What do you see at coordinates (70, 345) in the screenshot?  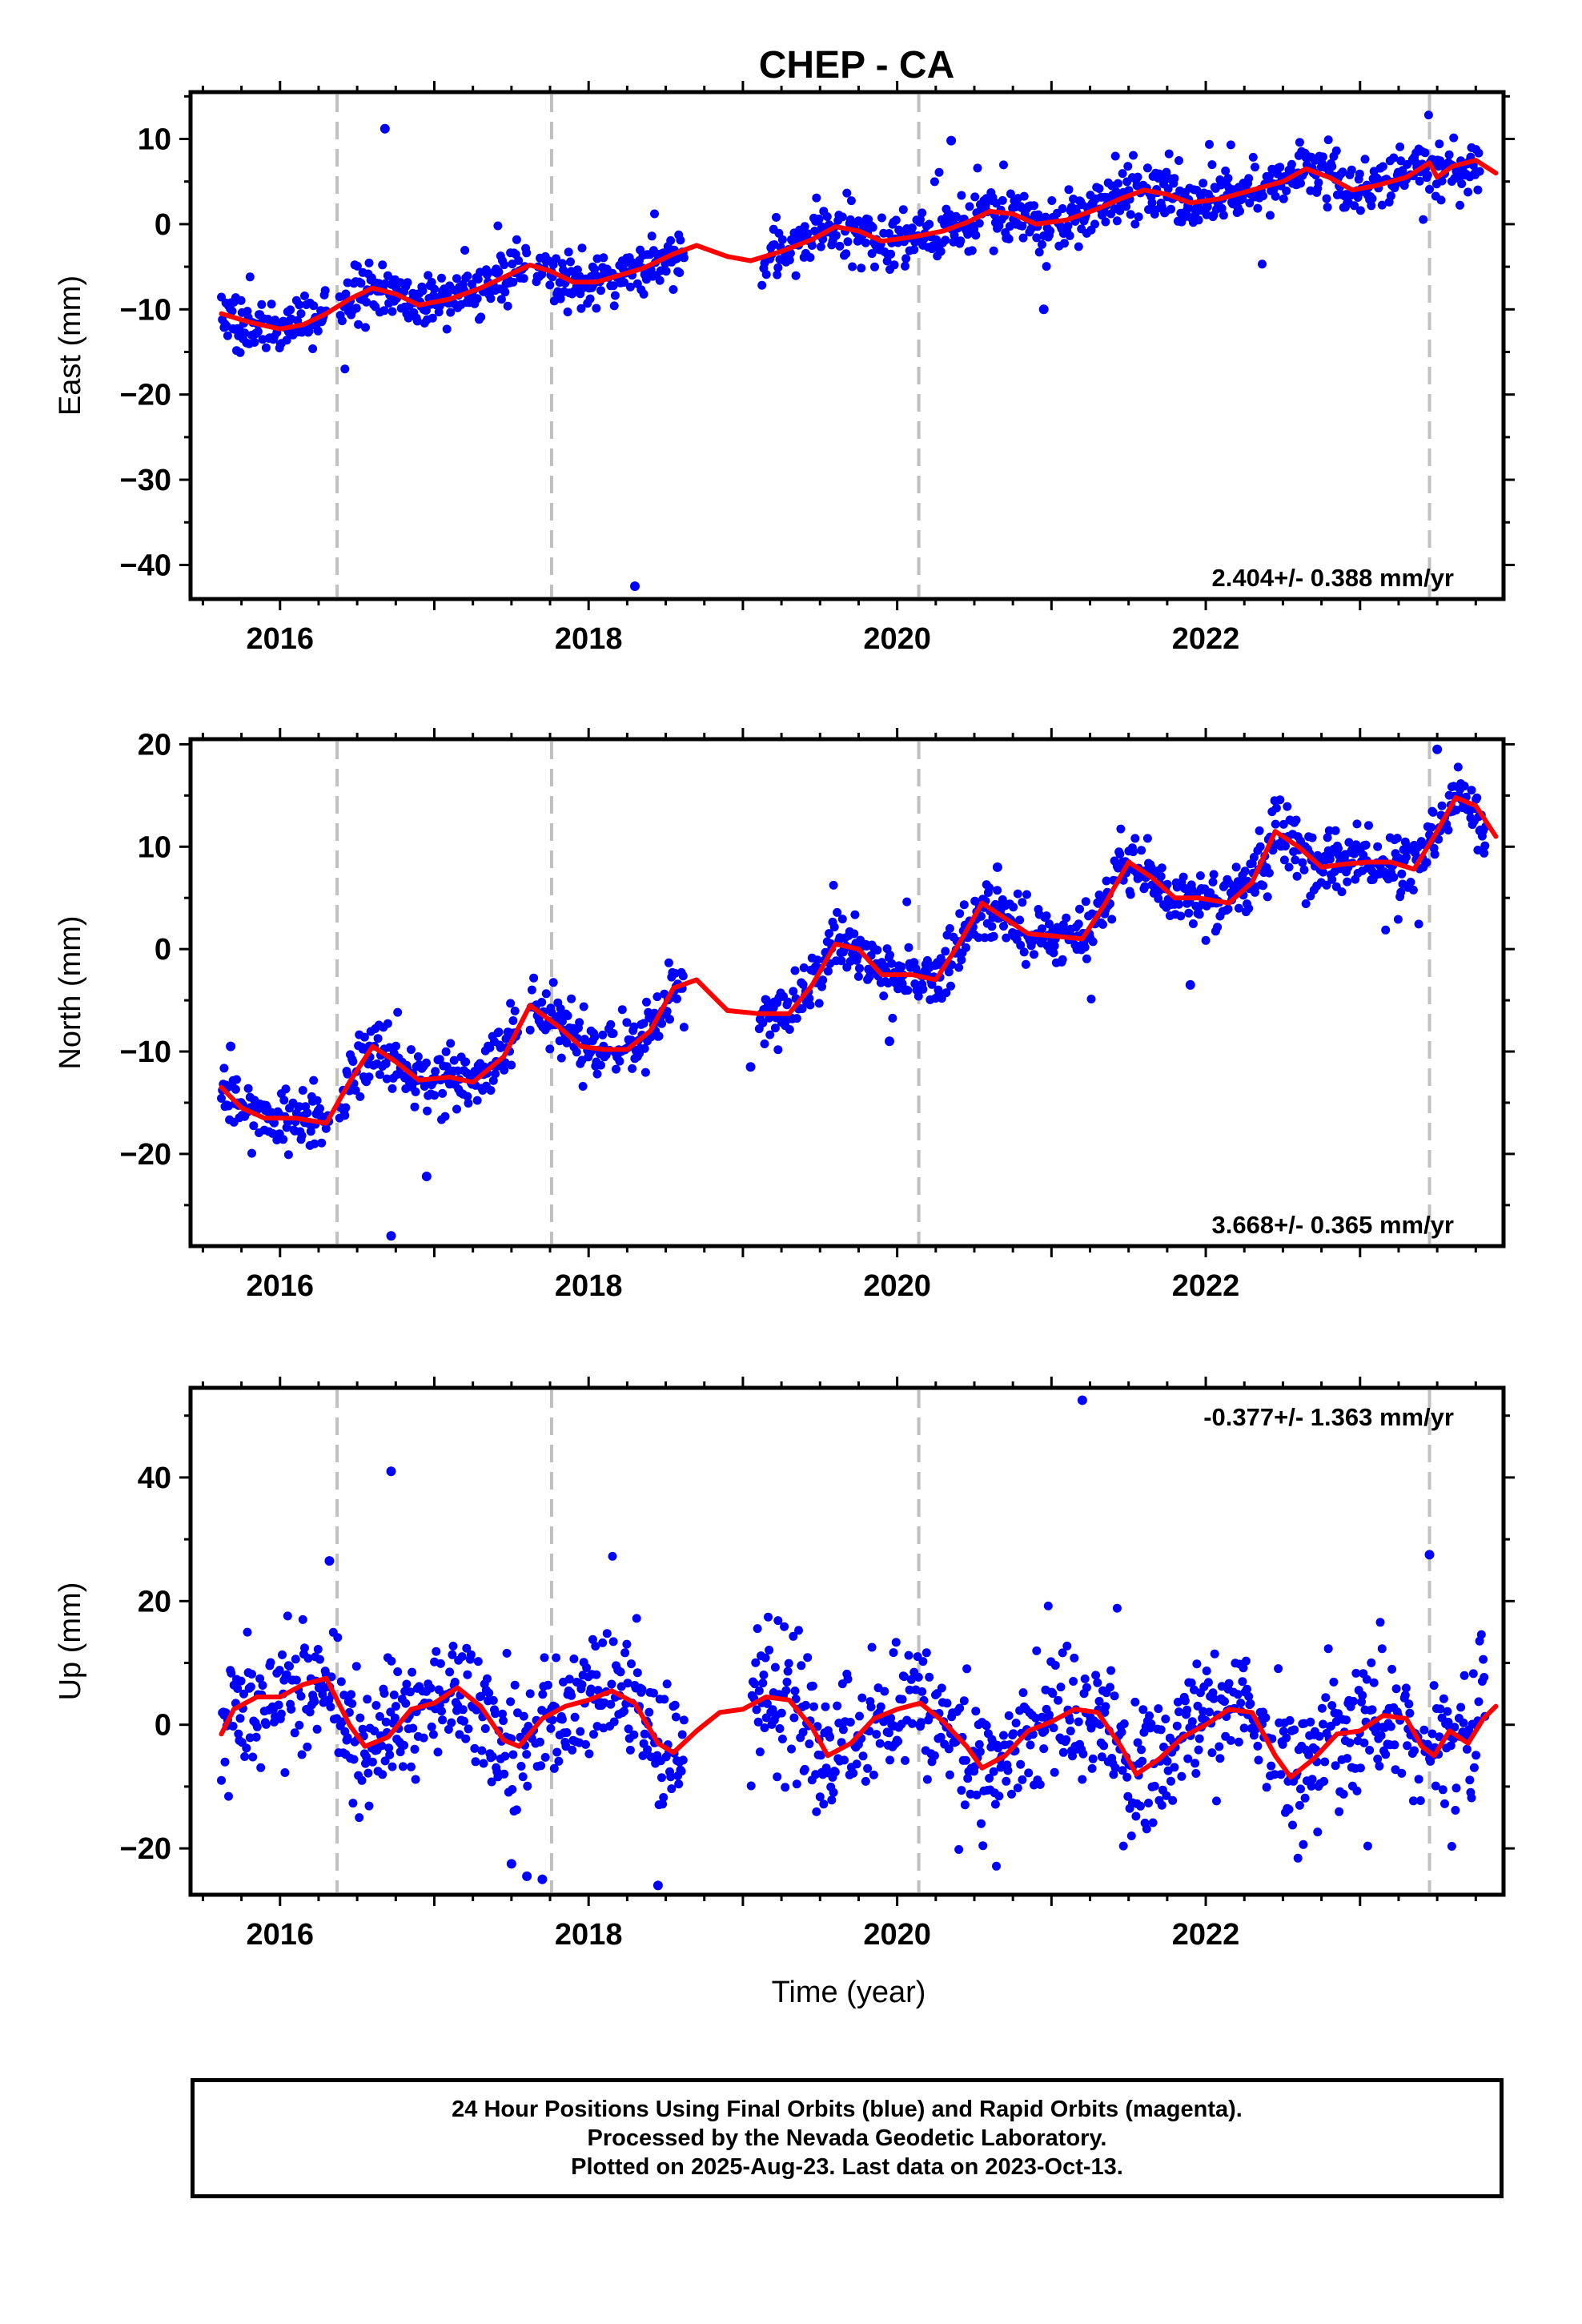 I see `y-axis-label-east: East (mm)` at bounding box center [70, 345].